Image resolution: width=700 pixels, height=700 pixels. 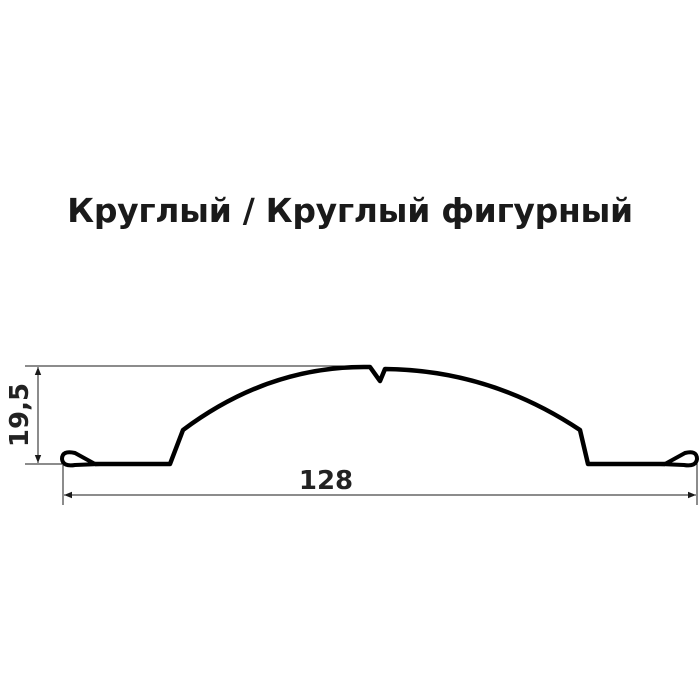 I want to click on diagram-title: Круглый / Круглый фигурный, so click(x=350, y=210).